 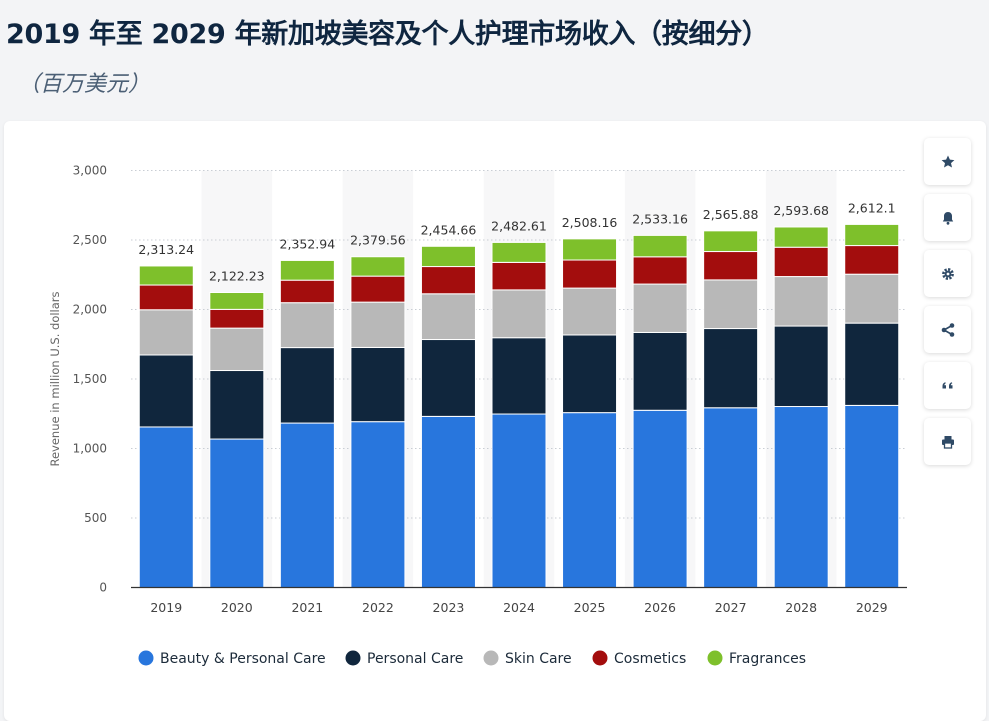 I want to click on y-tick-label: 1,000, so click(x=90, y=449).